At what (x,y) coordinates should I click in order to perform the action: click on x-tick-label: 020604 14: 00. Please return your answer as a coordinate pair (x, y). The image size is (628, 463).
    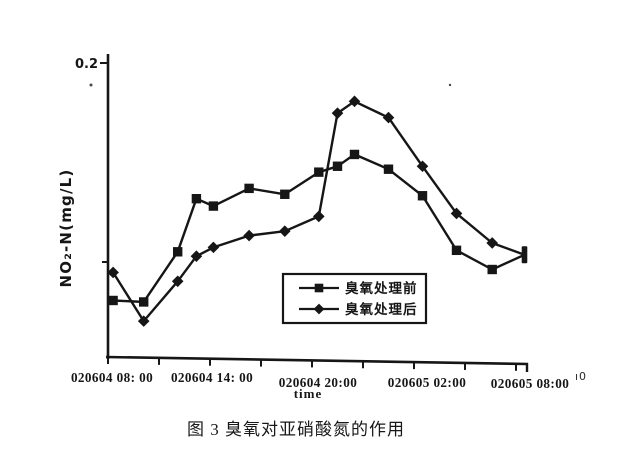
    Looking at the image, I should click on (212, 377).